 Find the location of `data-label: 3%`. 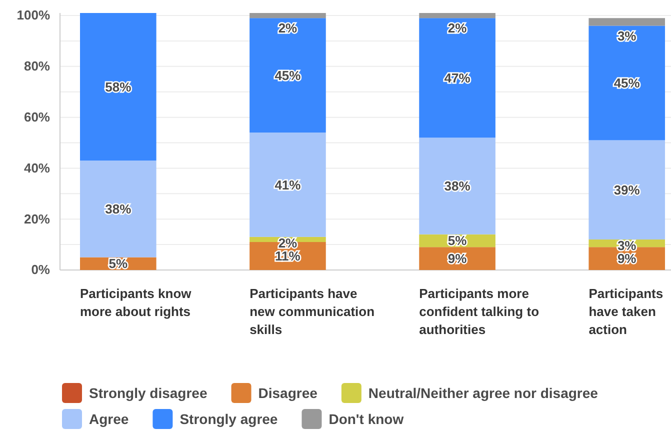

data-label: 3% is located at coordinates (627, 36).